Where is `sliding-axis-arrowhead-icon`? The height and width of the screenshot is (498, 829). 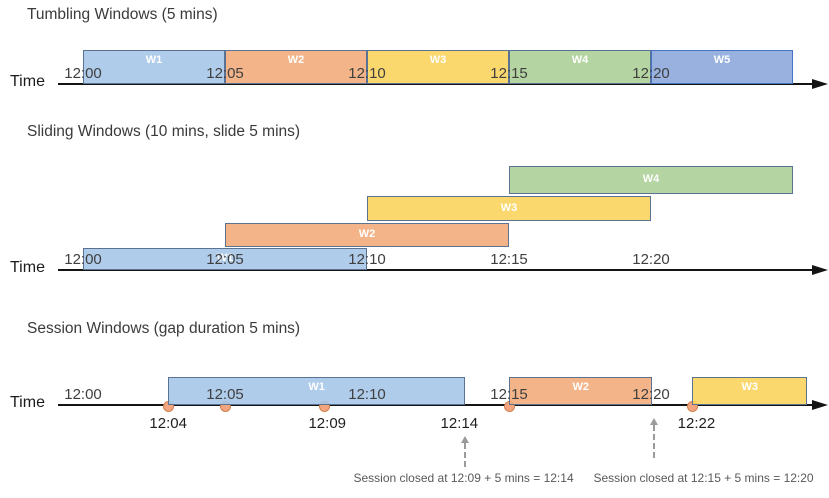
sliding-axis-arrowhead-icon is located at coordinates (820, 270).